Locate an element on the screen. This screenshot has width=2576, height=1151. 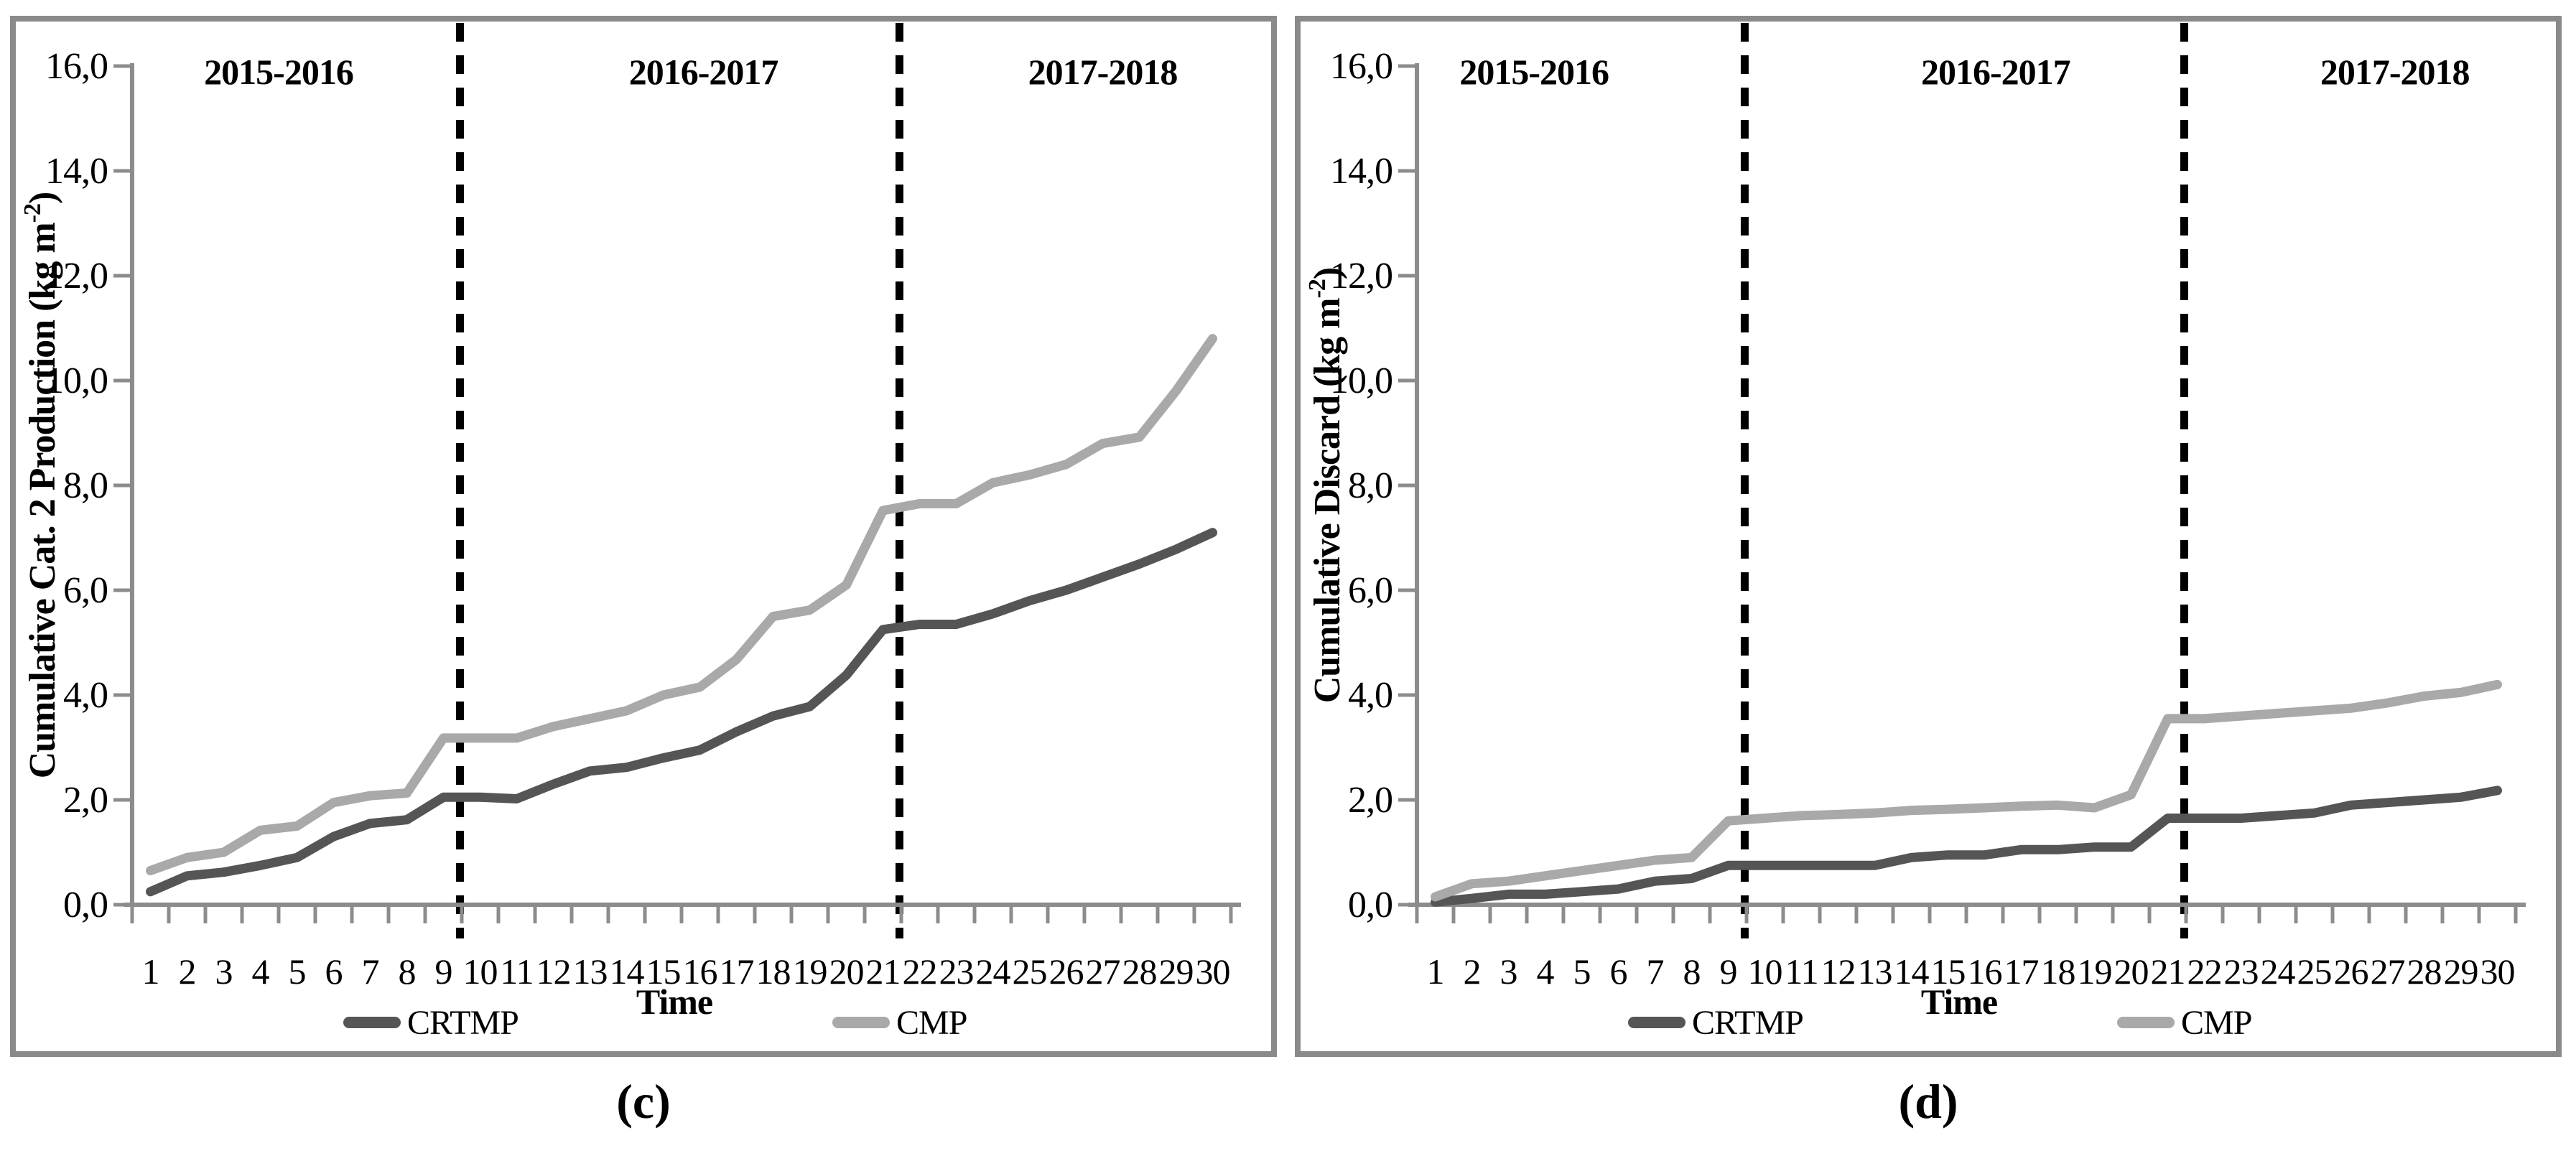
x-tick-label: 10 is located at coordinates (481, 971).